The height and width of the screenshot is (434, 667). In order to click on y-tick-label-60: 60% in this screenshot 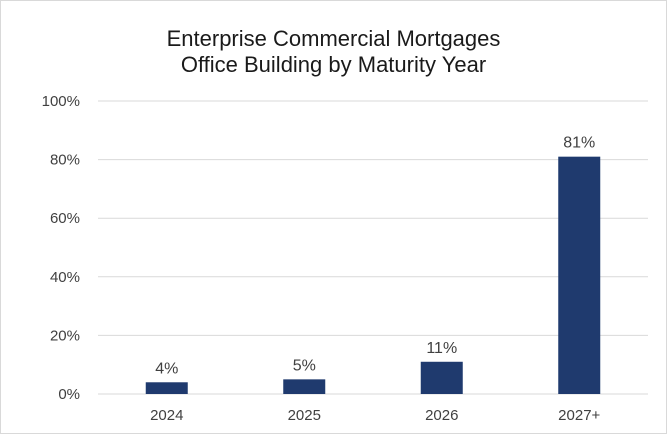, I will do `click(65, 218)`.